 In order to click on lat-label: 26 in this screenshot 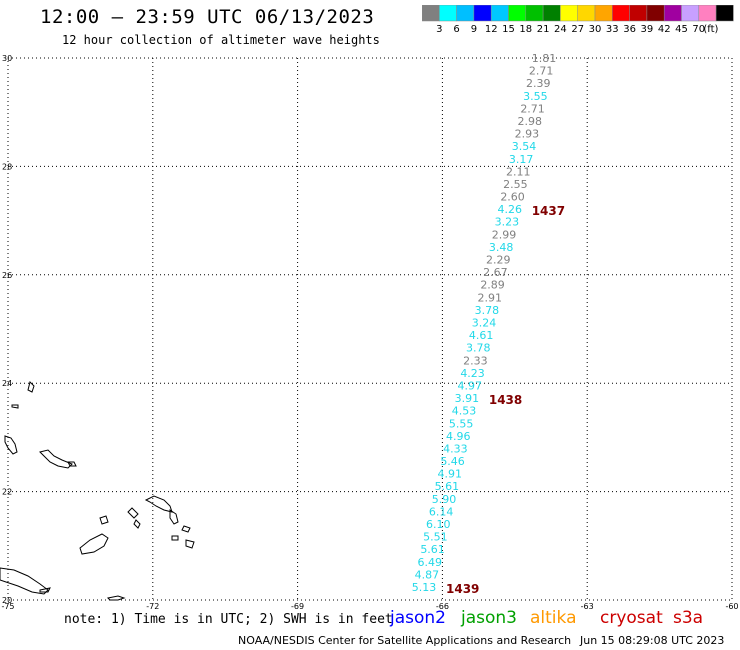, I will do `click(7, 275)`.